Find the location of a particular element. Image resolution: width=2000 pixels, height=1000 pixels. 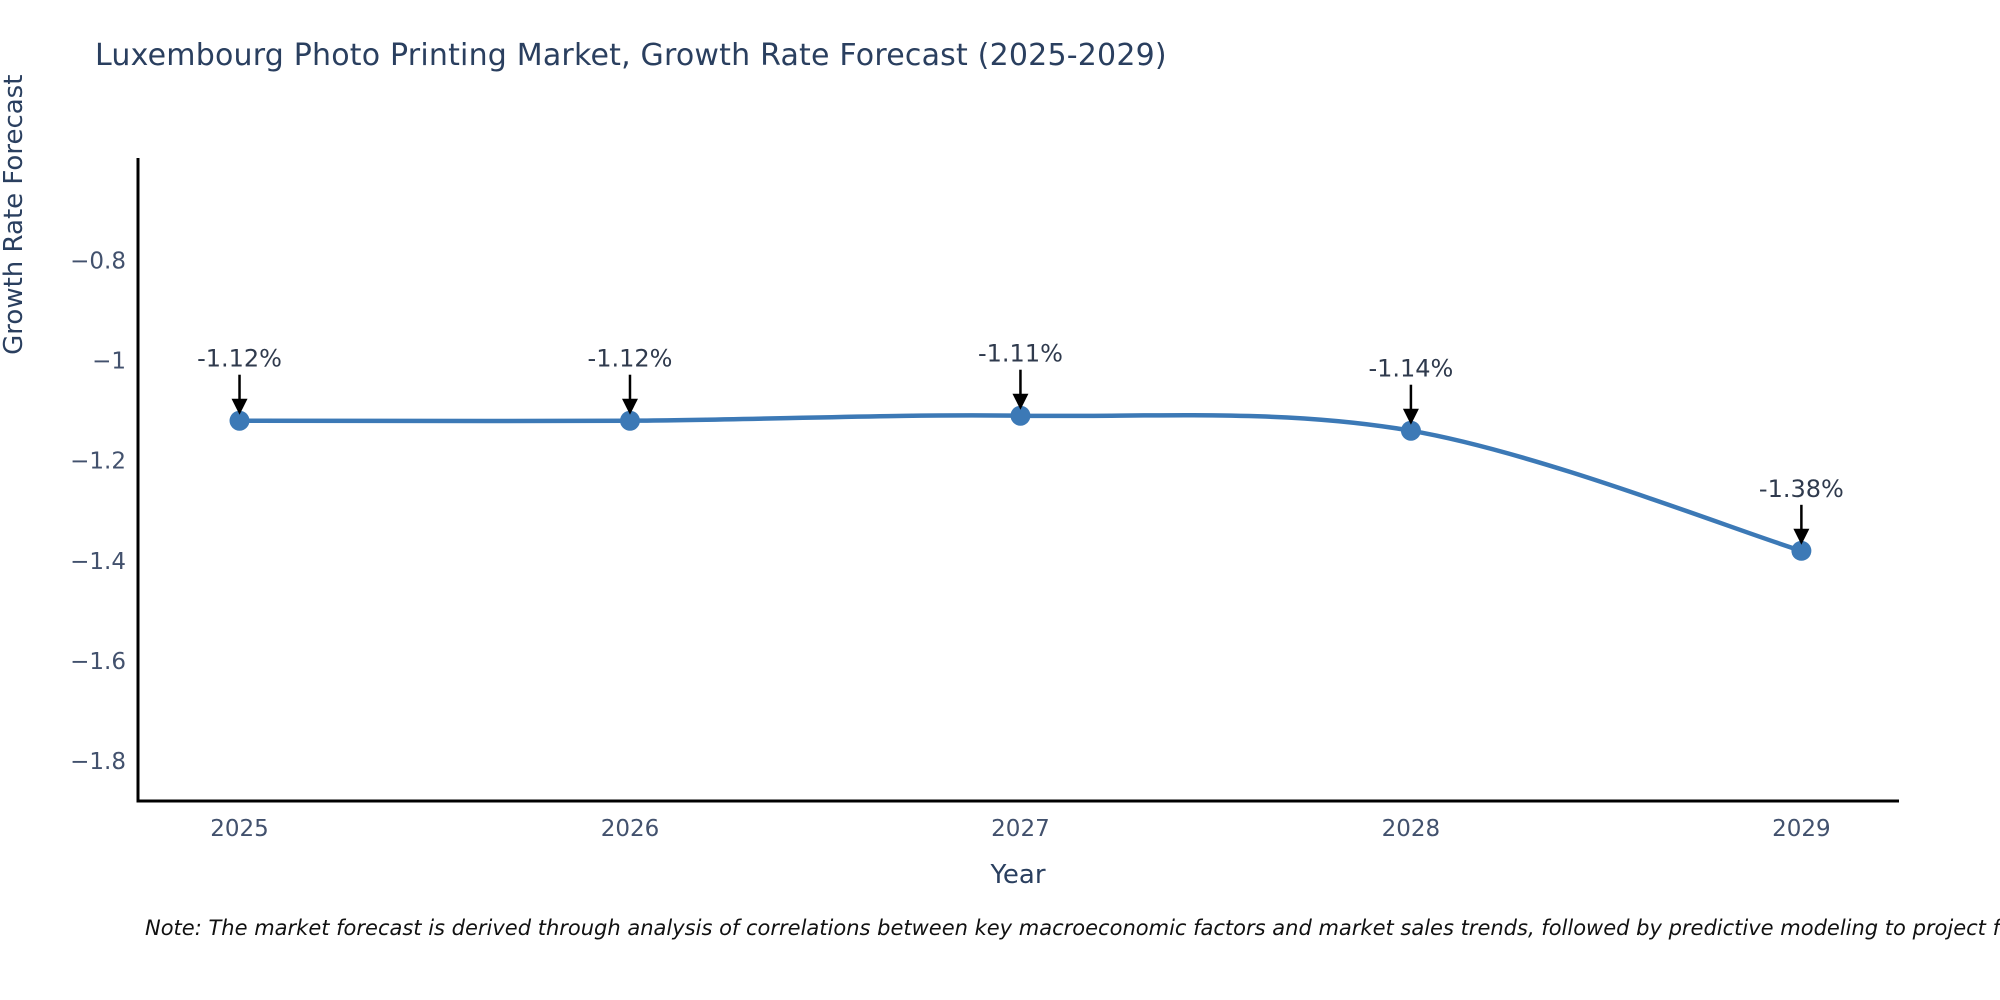

y-tick-label: −1.6 is located at coordinates (98, 662).